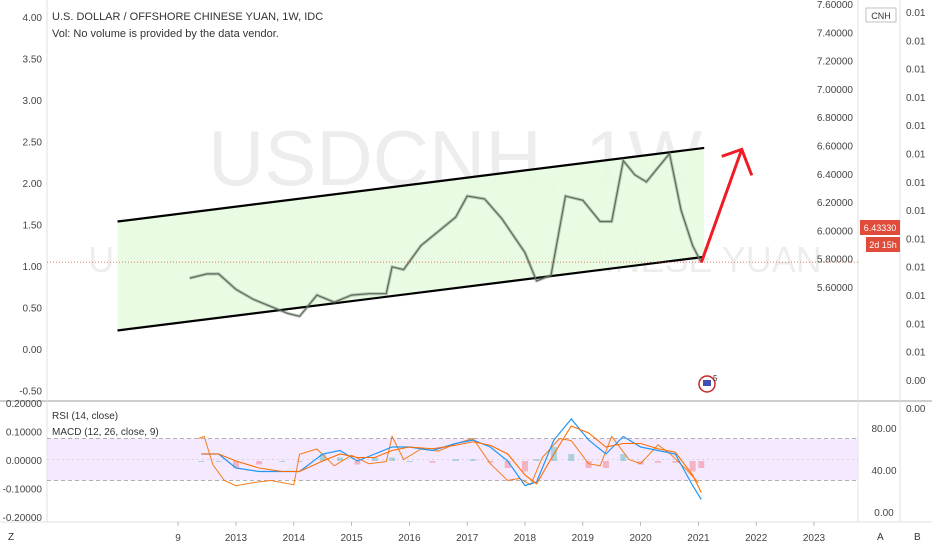  Describe the element at coordinates (33, 60) in the screenshot. I see `left-axis-tick: 3.50` at that location.